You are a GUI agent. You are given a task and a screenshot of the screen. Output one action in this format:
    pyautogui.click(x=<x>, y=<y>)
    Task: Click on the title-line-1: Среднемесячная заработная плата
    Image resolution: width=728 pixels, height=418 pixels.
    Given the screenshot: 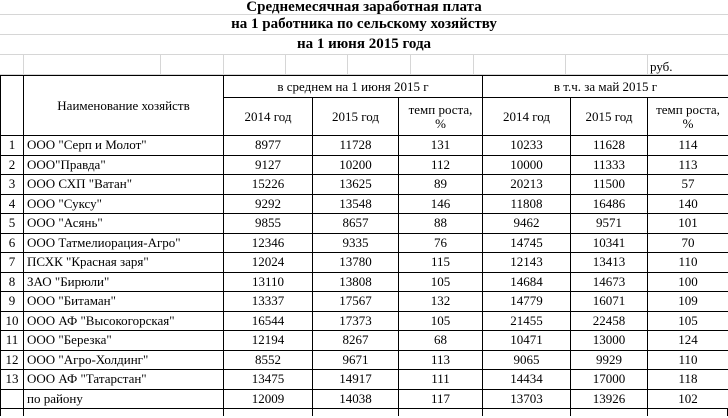 What is the action you would take?
    pyautogui.click(x=364, y=7)
    